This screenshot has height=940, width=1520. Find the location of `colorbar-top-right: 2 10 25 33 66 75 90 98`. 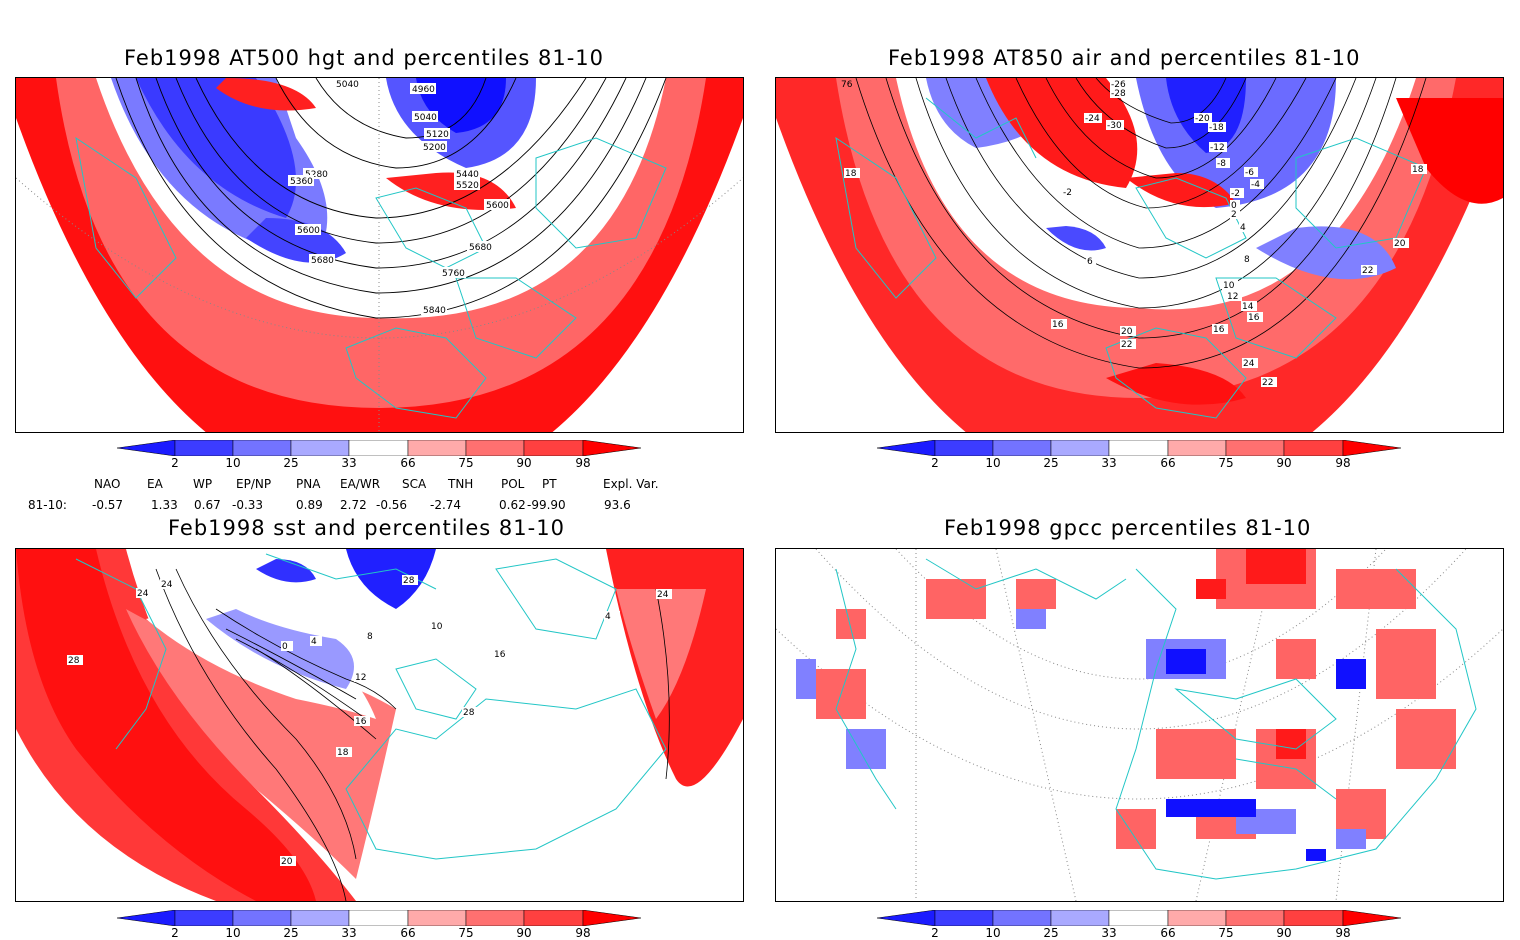

colorbar-top-right: 2 10 25 33 66 75 90 98 is located at coordinates (1139, 457).